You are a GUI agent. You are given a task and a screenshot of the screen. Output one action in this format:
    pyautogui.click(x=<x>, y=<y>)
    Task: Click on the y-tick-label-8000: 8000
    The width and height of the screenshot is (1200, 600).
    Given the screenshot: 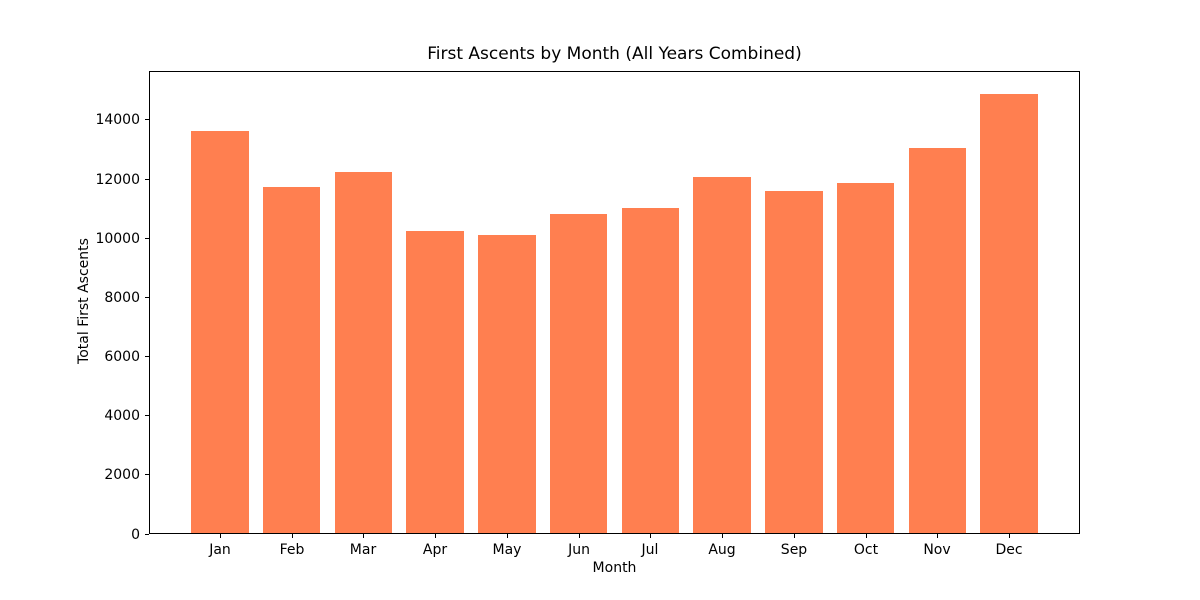 What is the action you would take?
    pyautogui.click(x=122, y=297)
    